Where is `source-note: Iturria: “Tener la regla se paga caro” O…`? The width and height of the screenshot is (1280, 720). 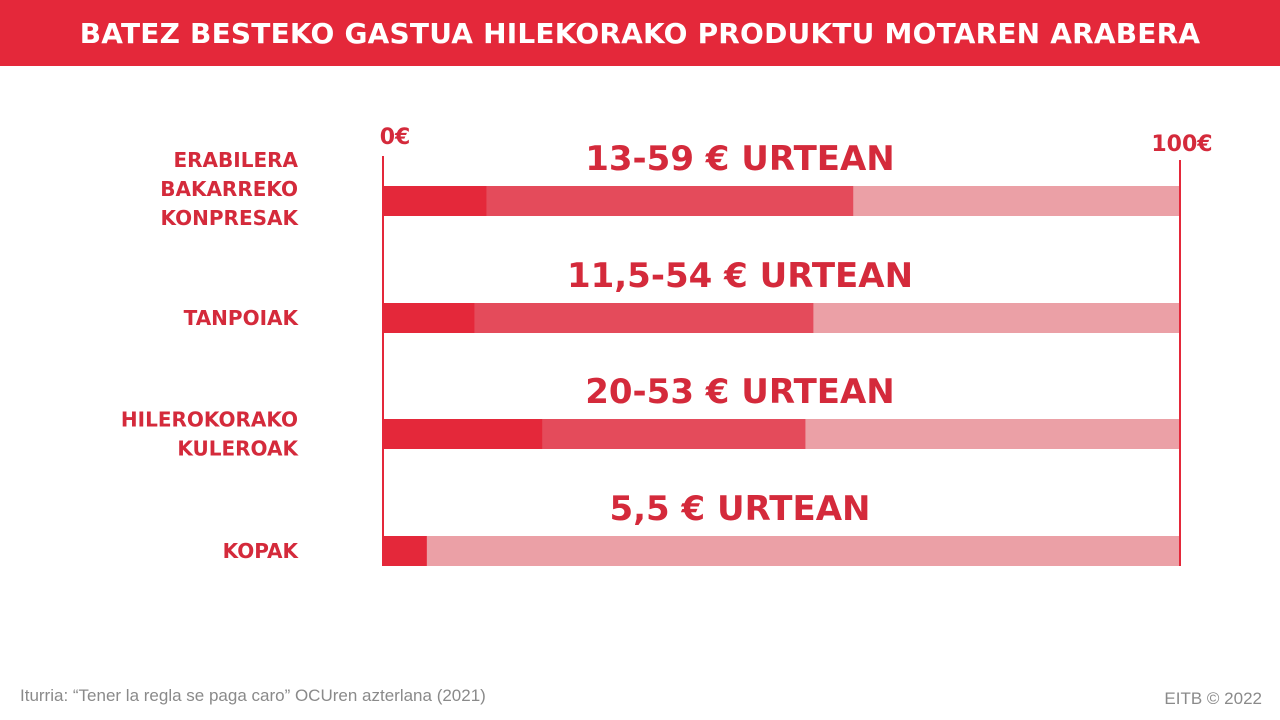 source-note: Iturria: “Tener la regla se paga caro” O… is located at coordinates (253, 695).